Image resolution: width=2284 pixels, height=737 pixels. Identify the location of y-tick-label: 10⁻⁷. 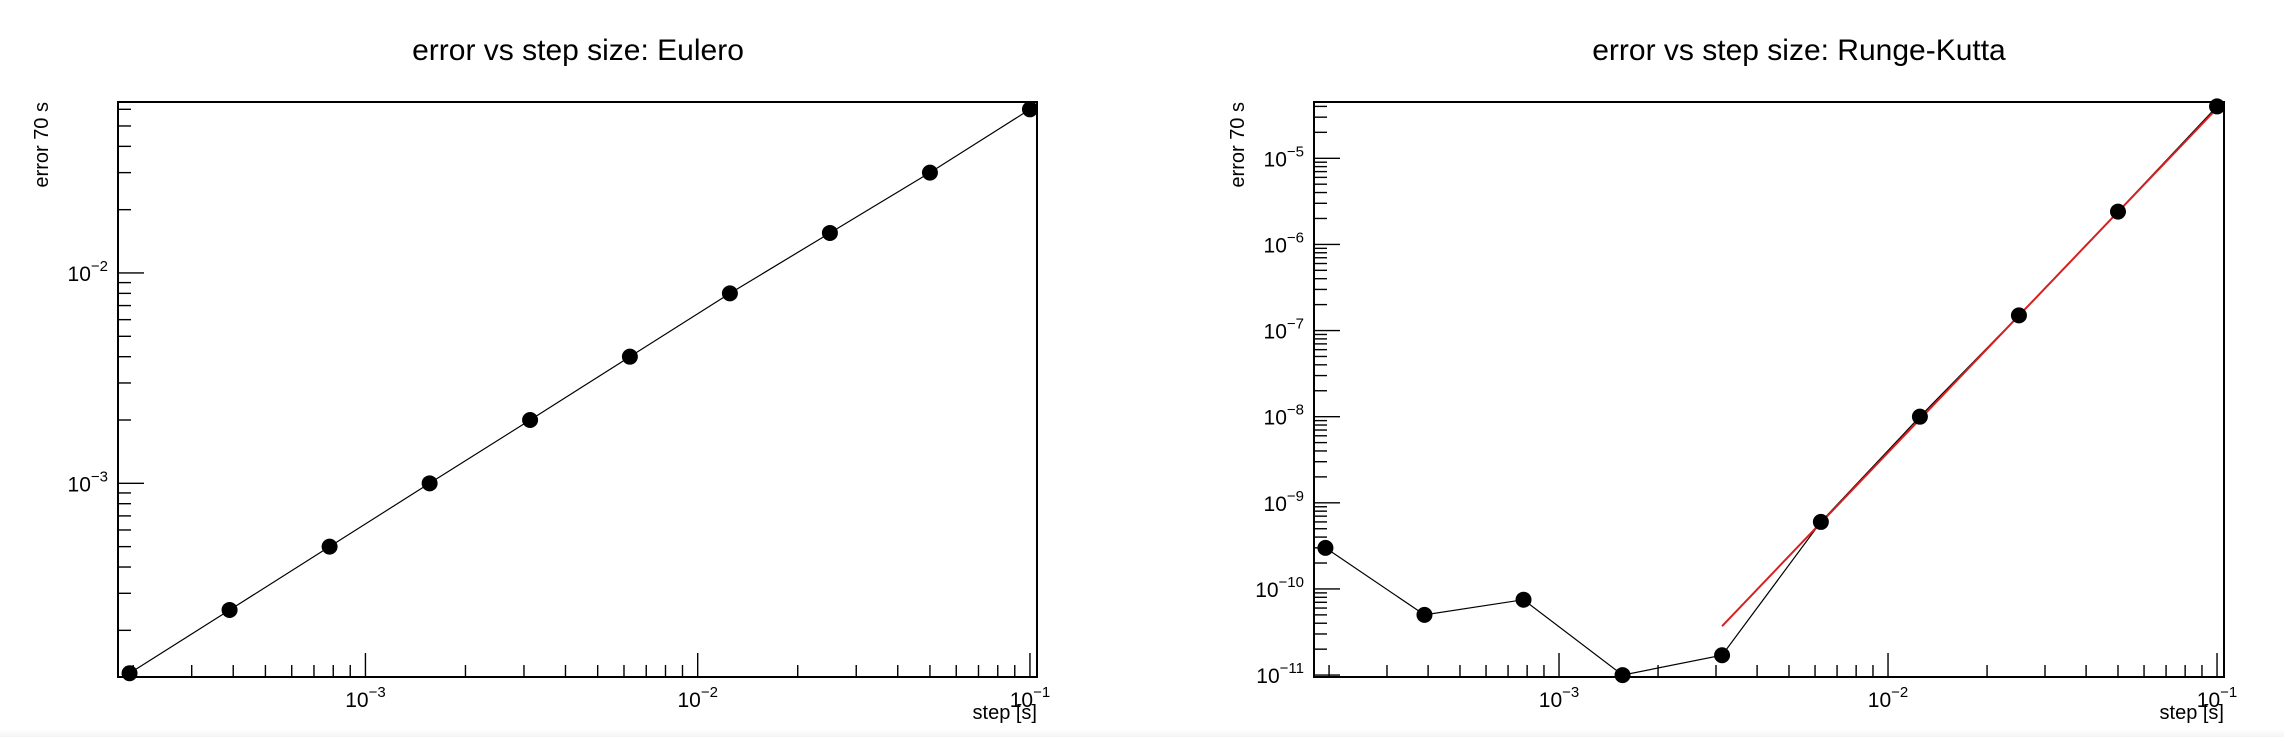
(1284, 330).